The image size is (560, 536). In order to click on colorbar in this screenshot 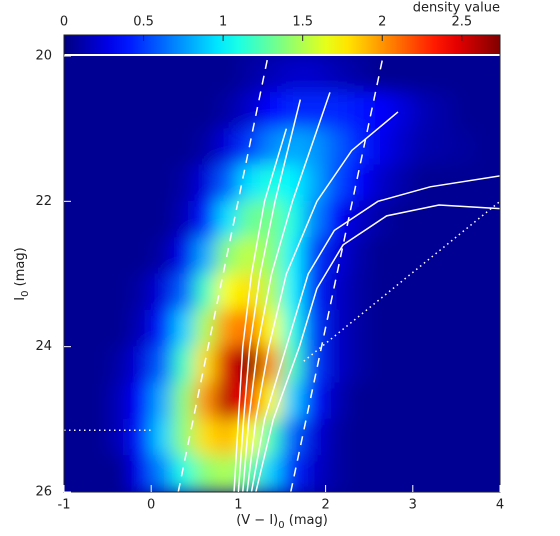, I will do `click(282, 44)`.